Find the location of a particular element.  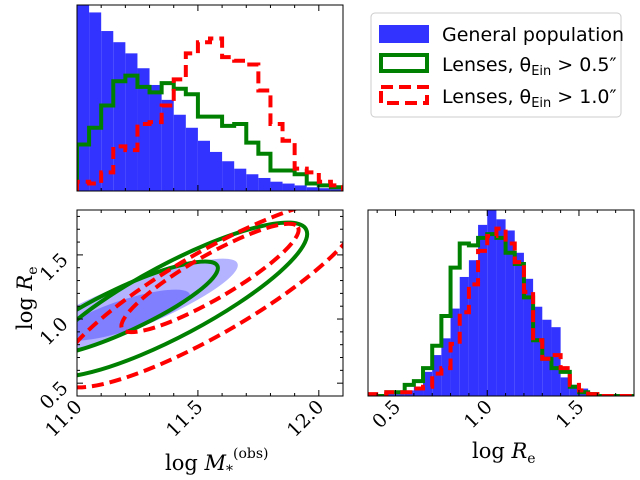

contour-lenses-10-inner is located at coordinates (210, 278).